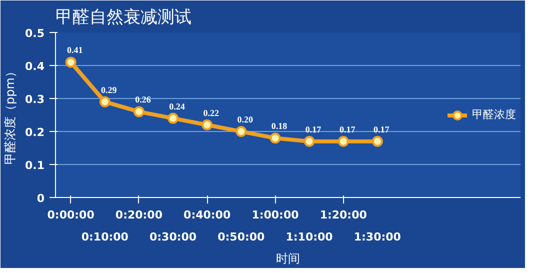  What do you see at coordinates (35, 132) in the screenshot?
I see `y-tick-label: 0.2` at bounding box center [35, 132].